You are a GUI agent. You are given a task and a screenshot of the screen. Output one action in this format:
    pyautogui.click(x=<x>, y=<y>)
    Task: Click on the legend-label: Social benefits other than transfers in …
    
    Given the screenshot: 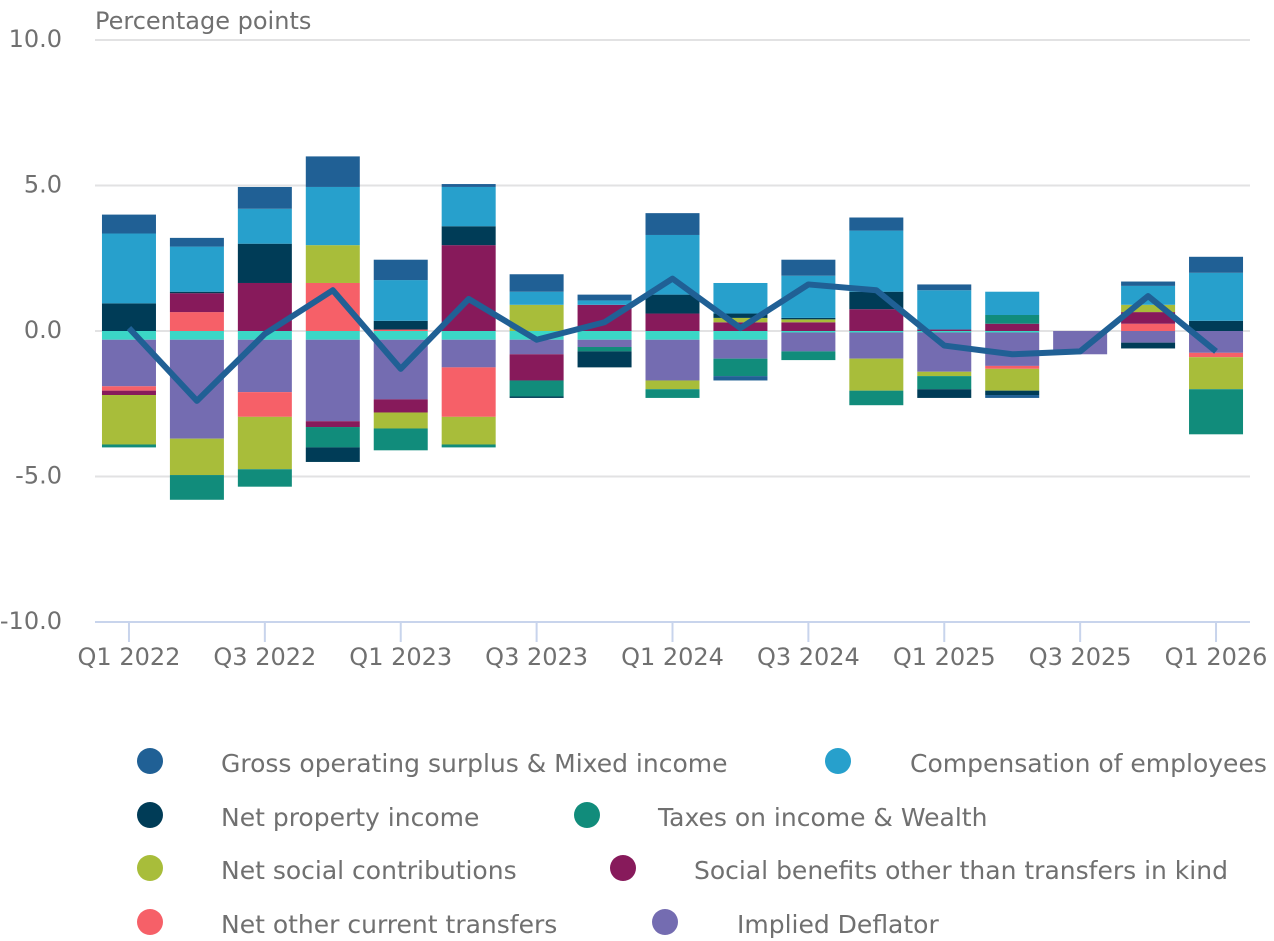 What is the action you would take?
    pyautogui.click(x=961, y=870)
    